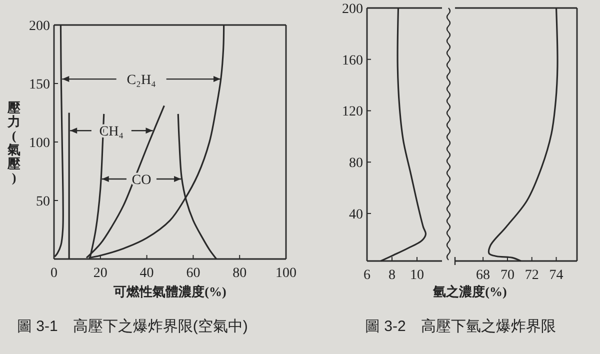 Image resolution: width=600 pixels, height=354 pixels. What do you see at coordinates (286, 273) in the screenshot?
I see `x-tick-label: 100` at bounding box center [286, 273].